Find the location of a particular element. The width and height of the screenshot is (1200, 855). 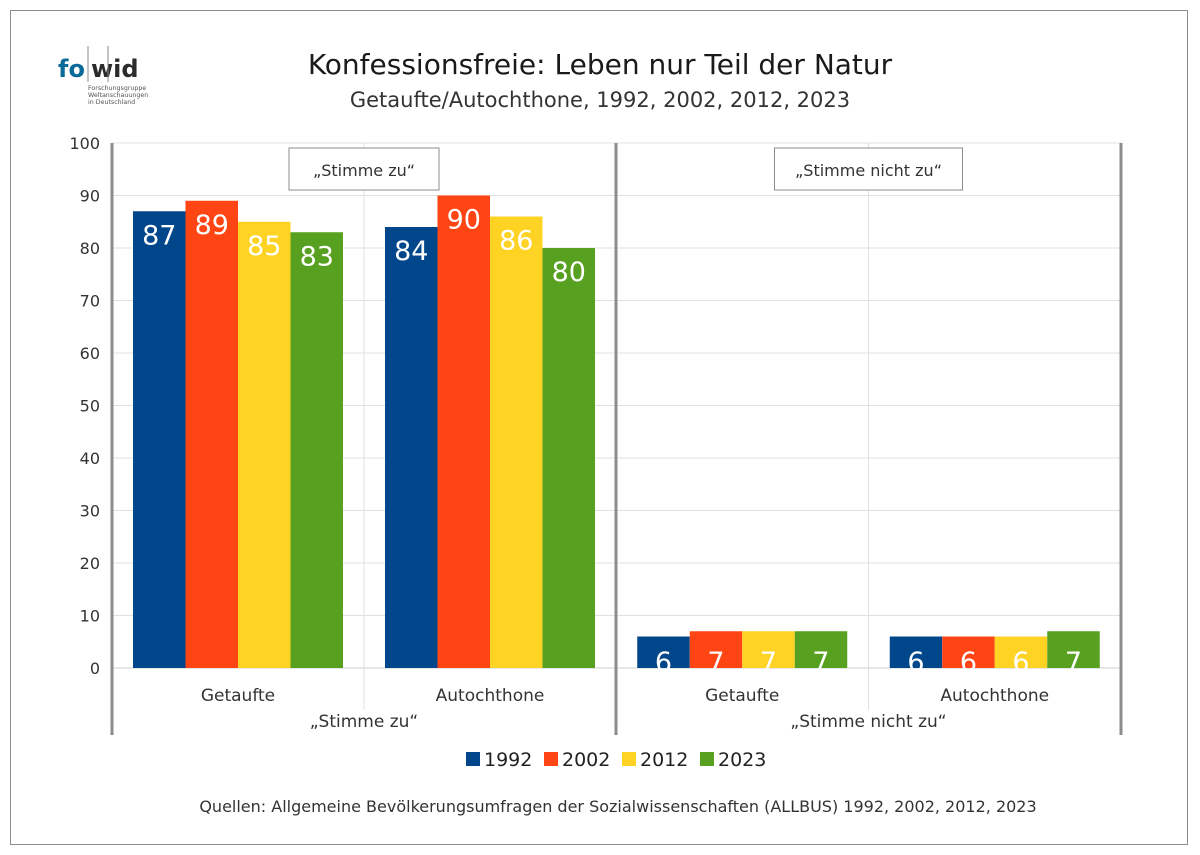

y-tick-label: 100 is located at coordinates (84, 143).